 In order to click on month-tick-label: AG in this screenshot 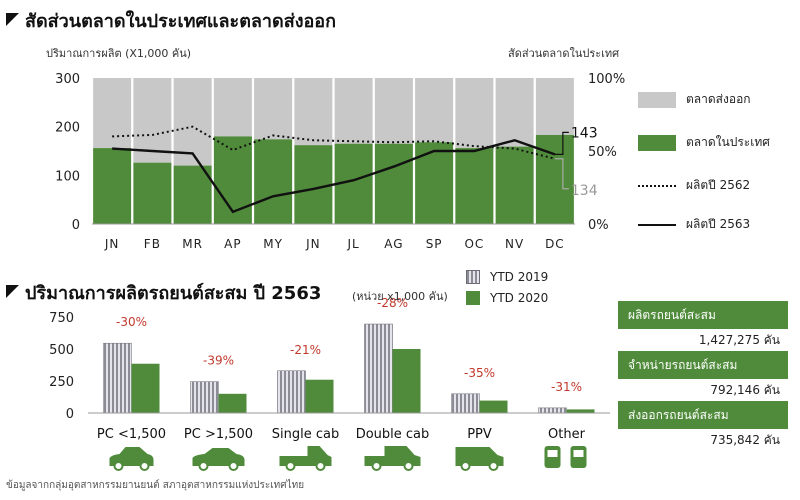, I will do `click(393, 244)`.